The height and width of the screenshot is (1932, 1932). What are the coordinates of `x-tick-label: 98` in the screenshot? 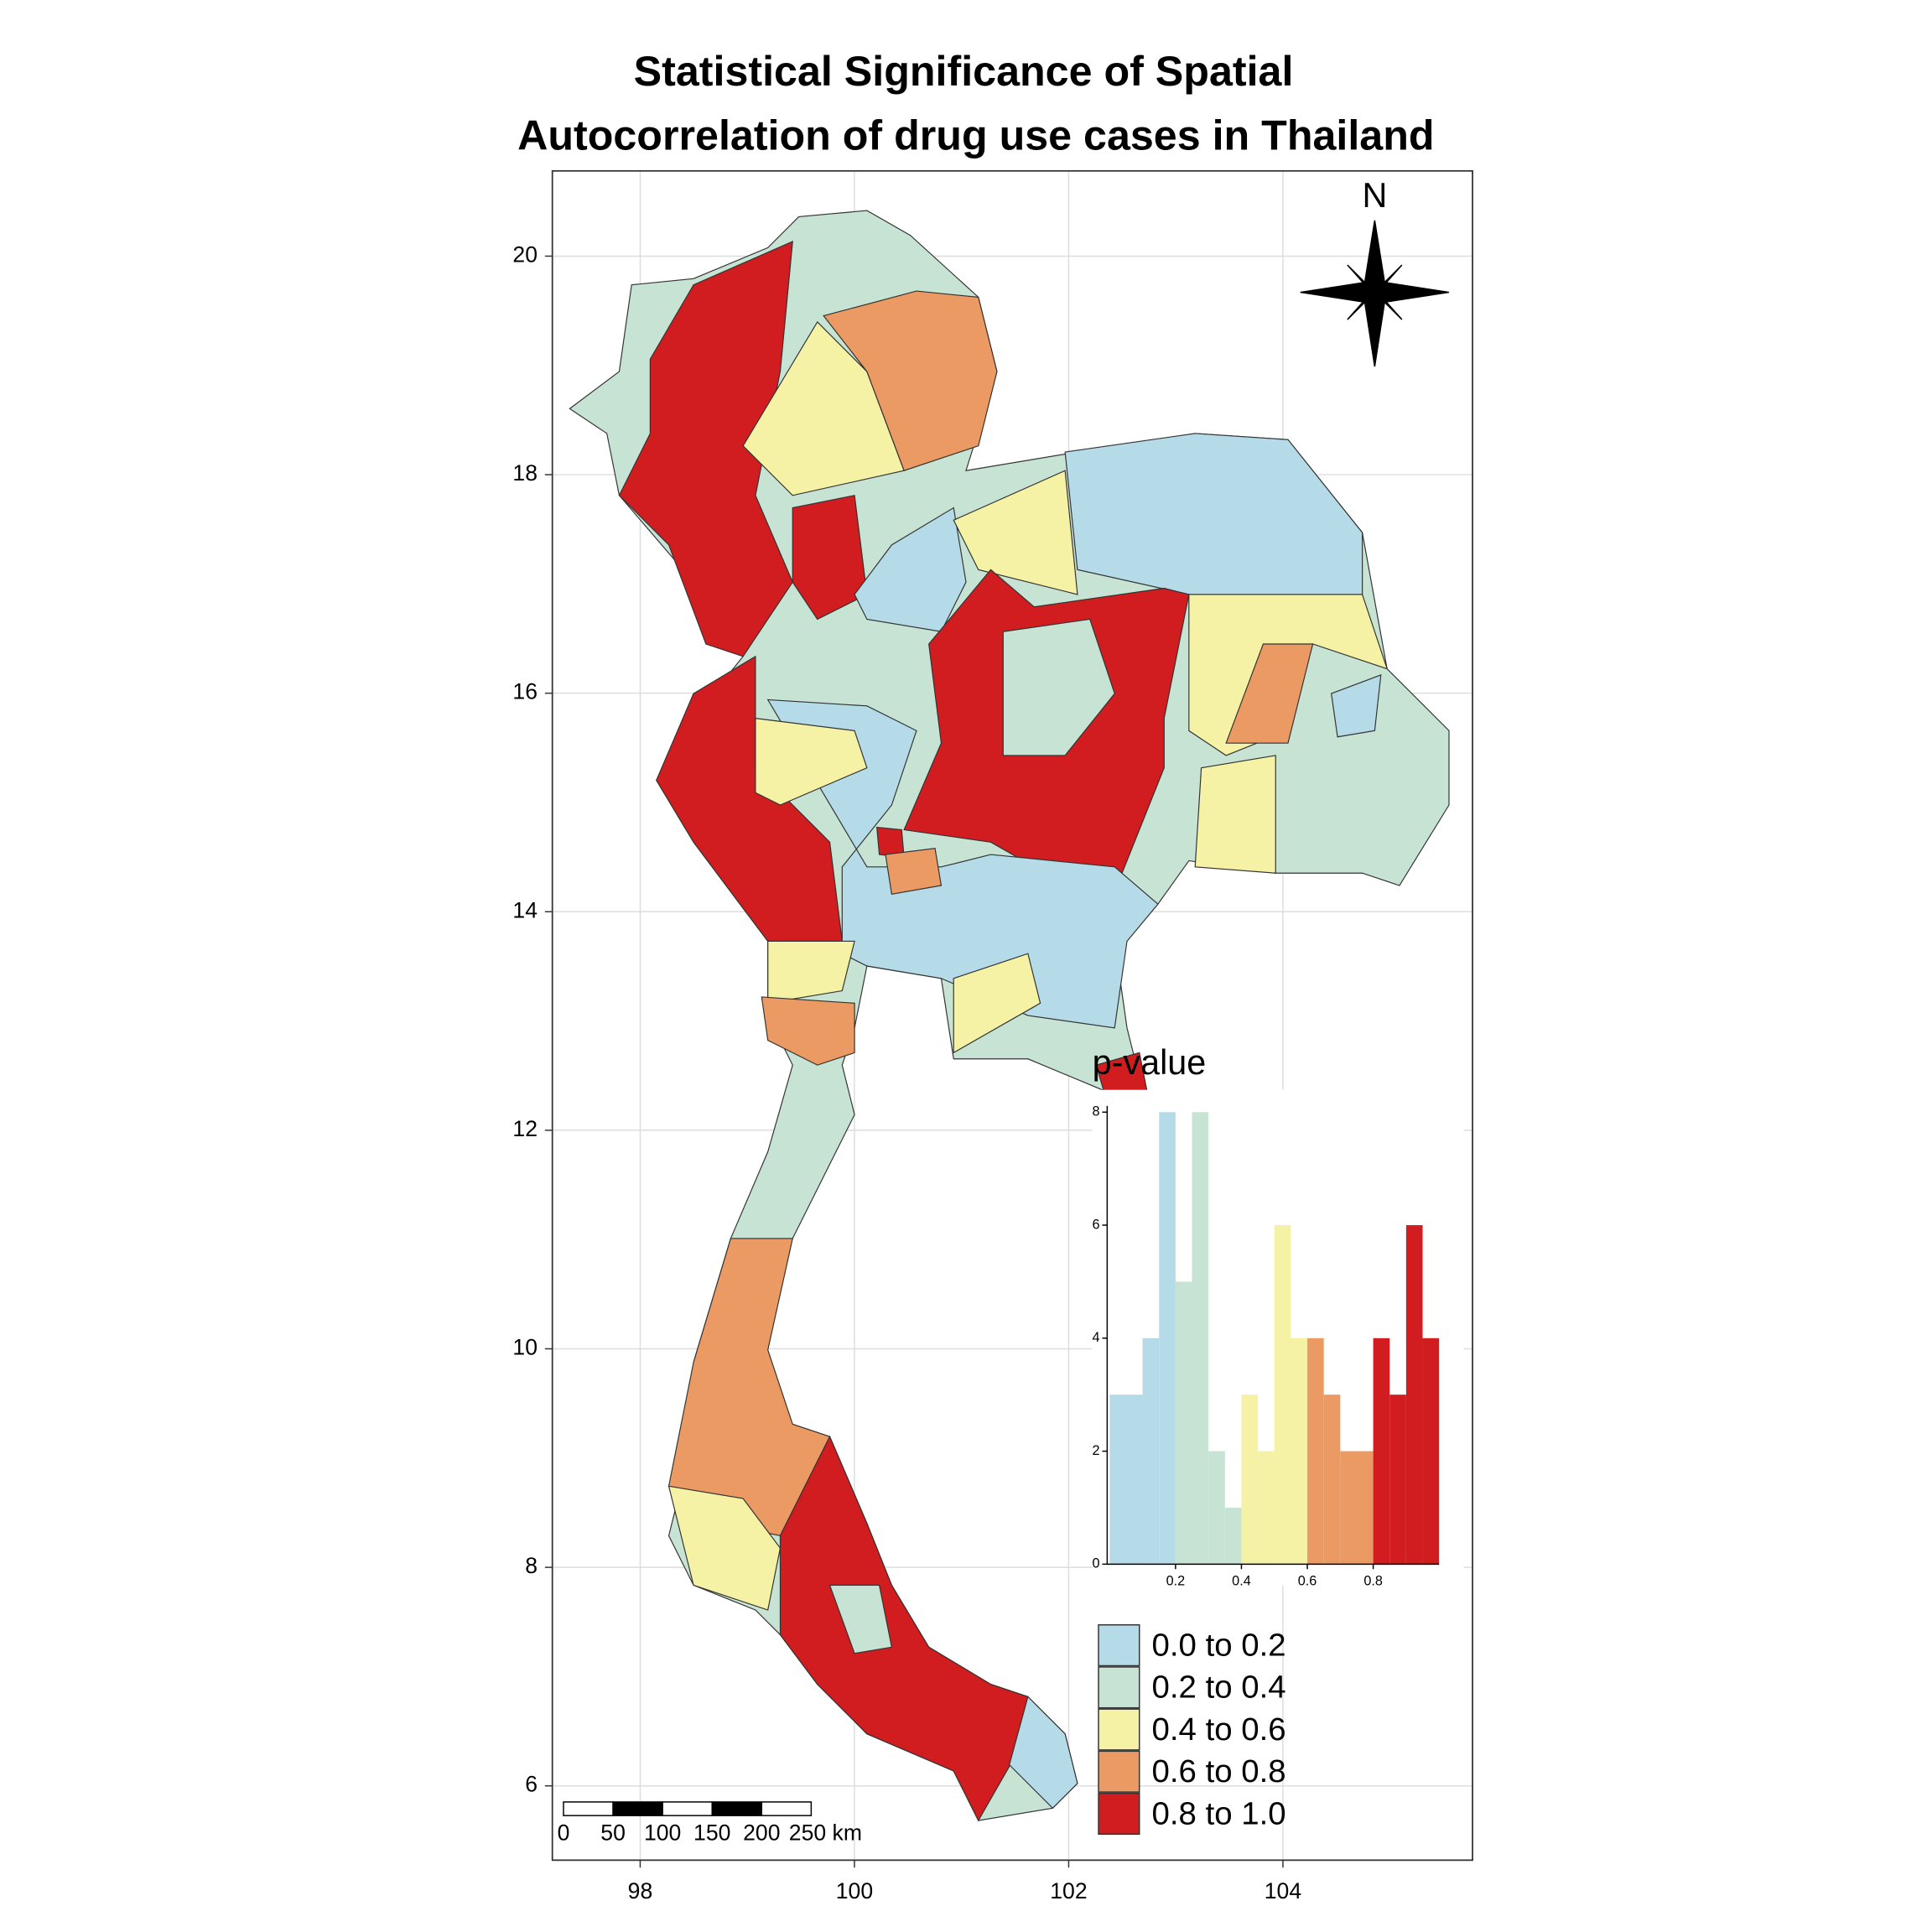 It's located at (640, 1891).